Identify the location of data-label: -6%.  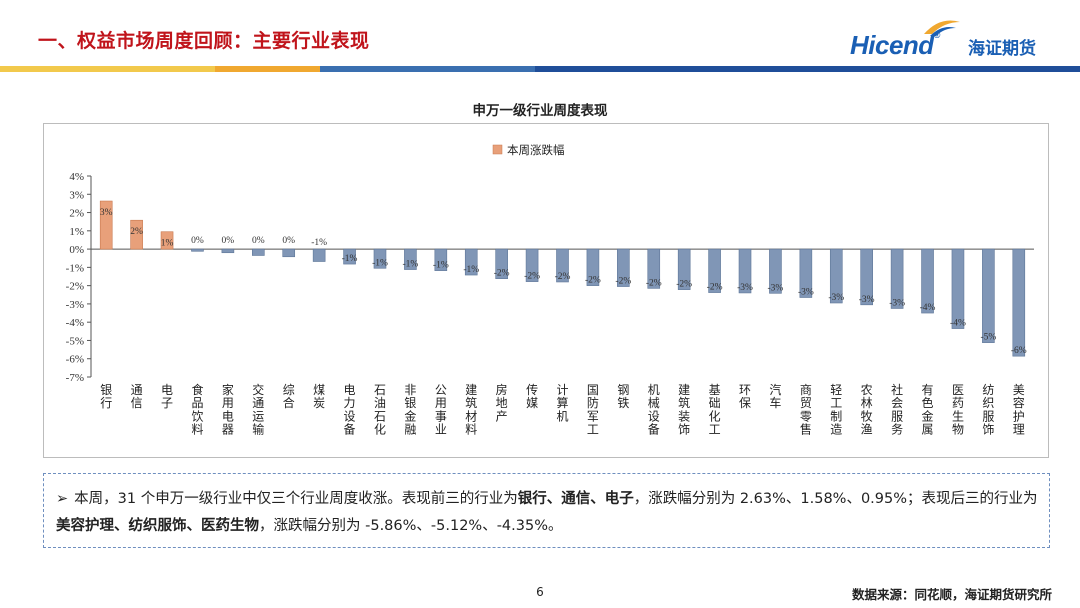
(1019, 351).